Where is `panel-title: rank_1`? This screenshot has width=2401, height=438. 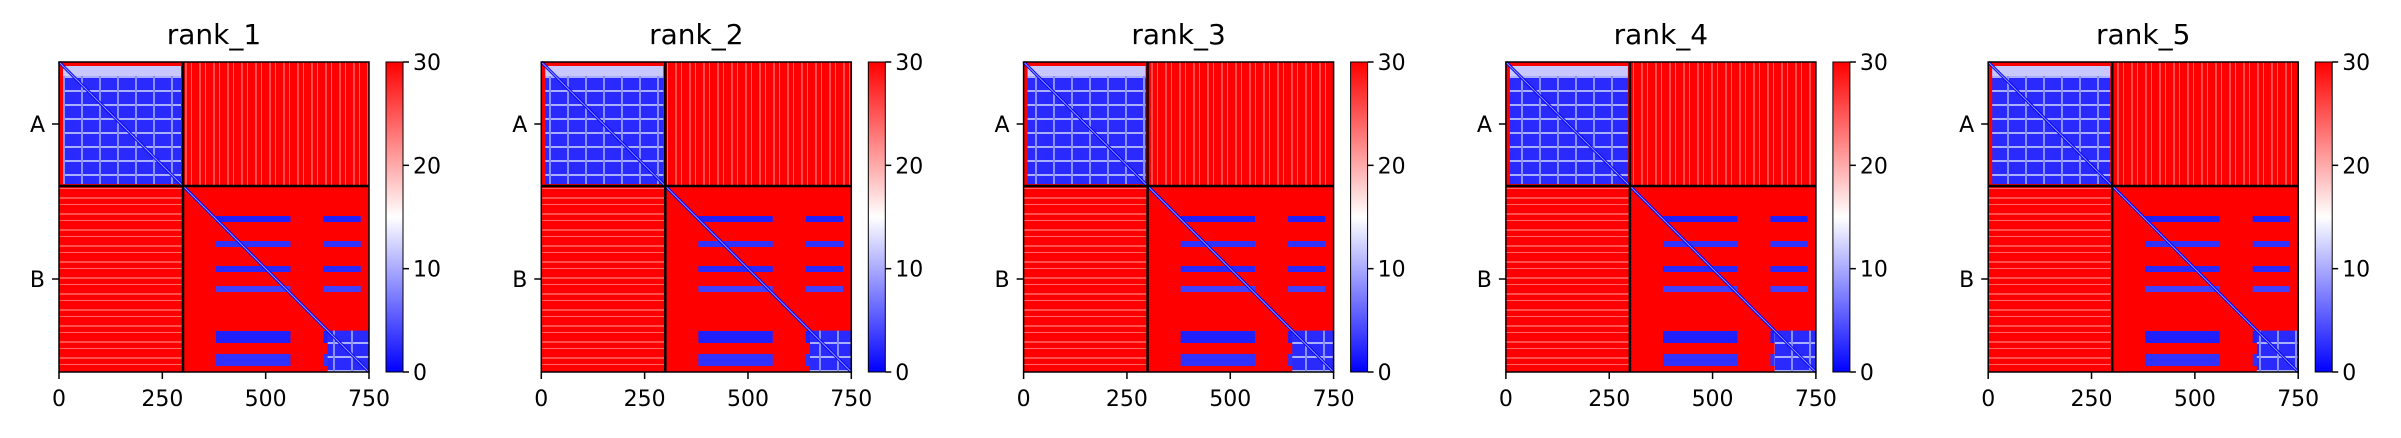
panel-title: rank_1 is located at coordinates (214, 34).